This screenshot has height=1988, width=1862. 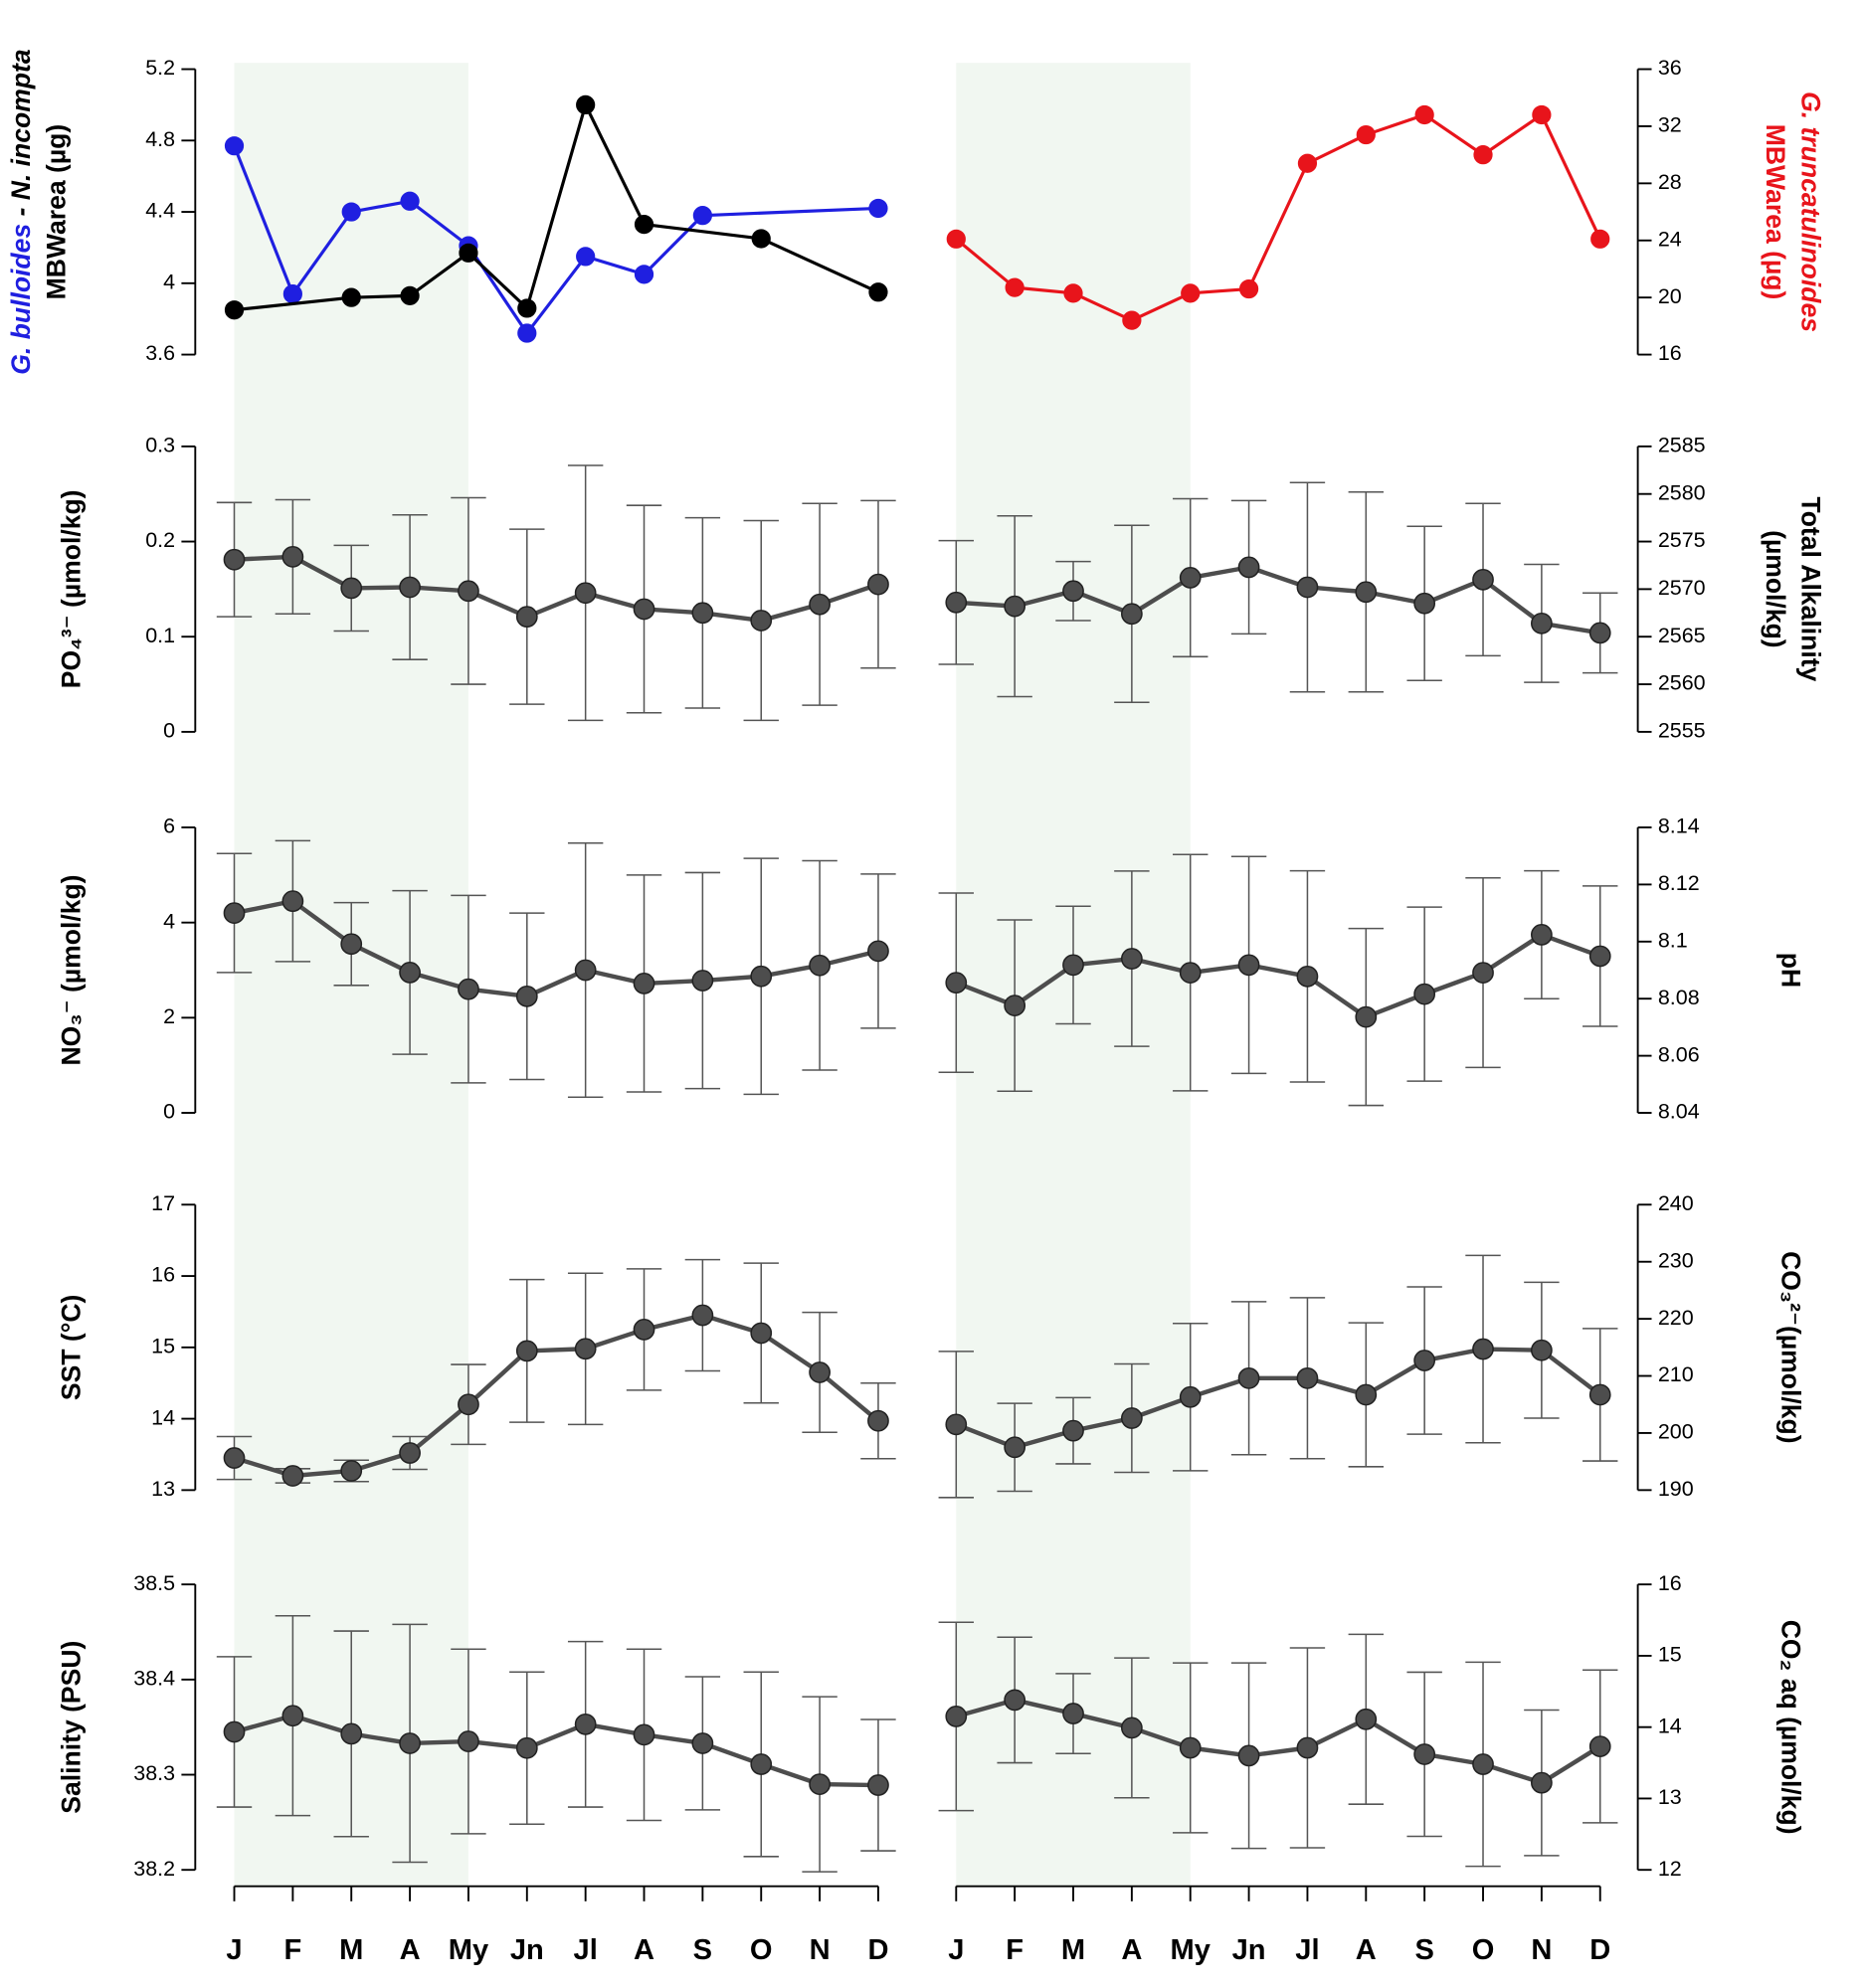 What do you see at coordinates (21, 124) in the screenshot?
I see `y-axis-label-part: N. incompta` at bounding box center [21, 124].